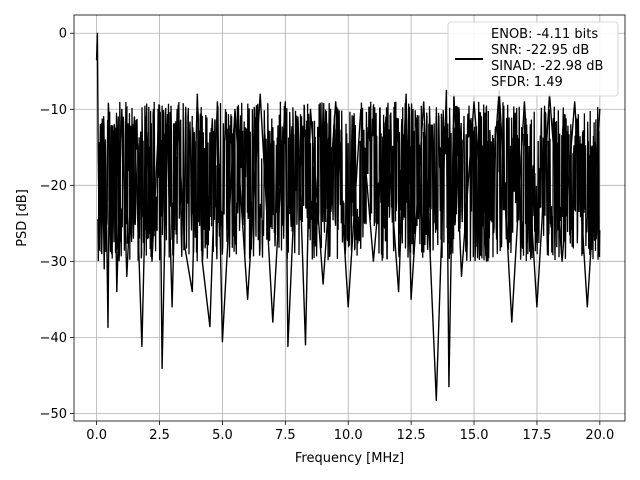 The width and height of the screenshot is (640, 480). What do you see at coordinates (411, 435) in the screenshot?
I see `x-tick-label: 12.5` at bounding box center [411, 435].